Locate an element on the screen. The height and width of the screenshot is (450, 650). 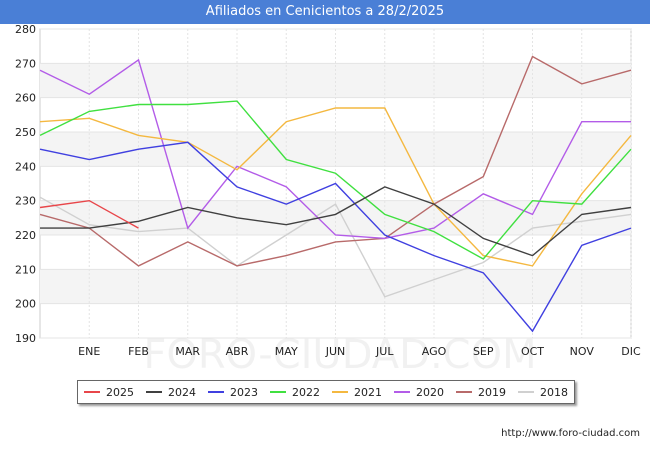
y-tick-label: 210 is located at coordinates (25, 269).